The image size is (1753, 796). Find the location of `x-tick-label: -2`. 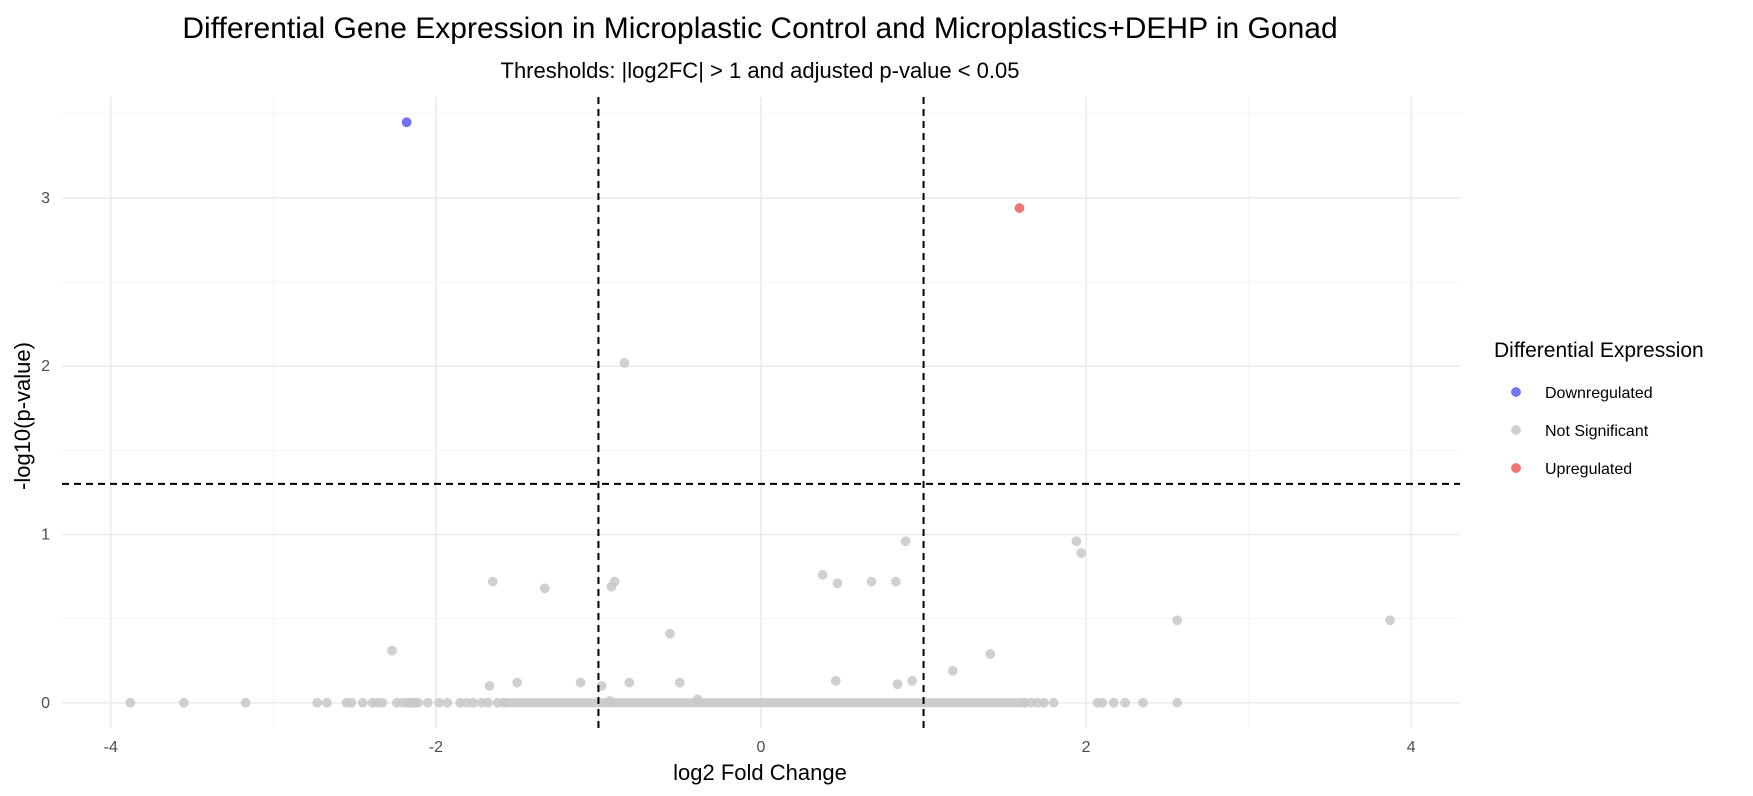

x-tick-label: -2 is located at coordinates (436, 747).